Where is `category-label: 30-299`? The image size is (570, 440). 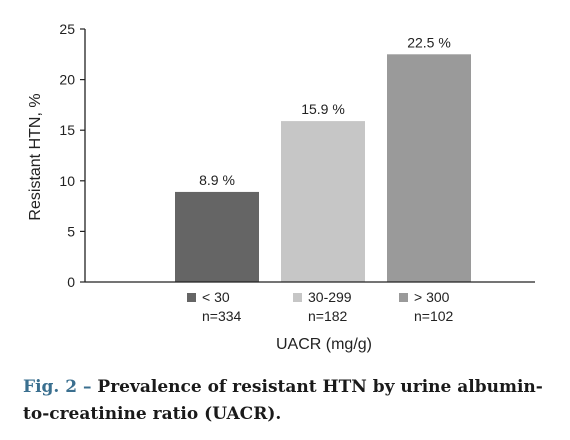
category-label: 30-299 is located at coordinates (330, 297).